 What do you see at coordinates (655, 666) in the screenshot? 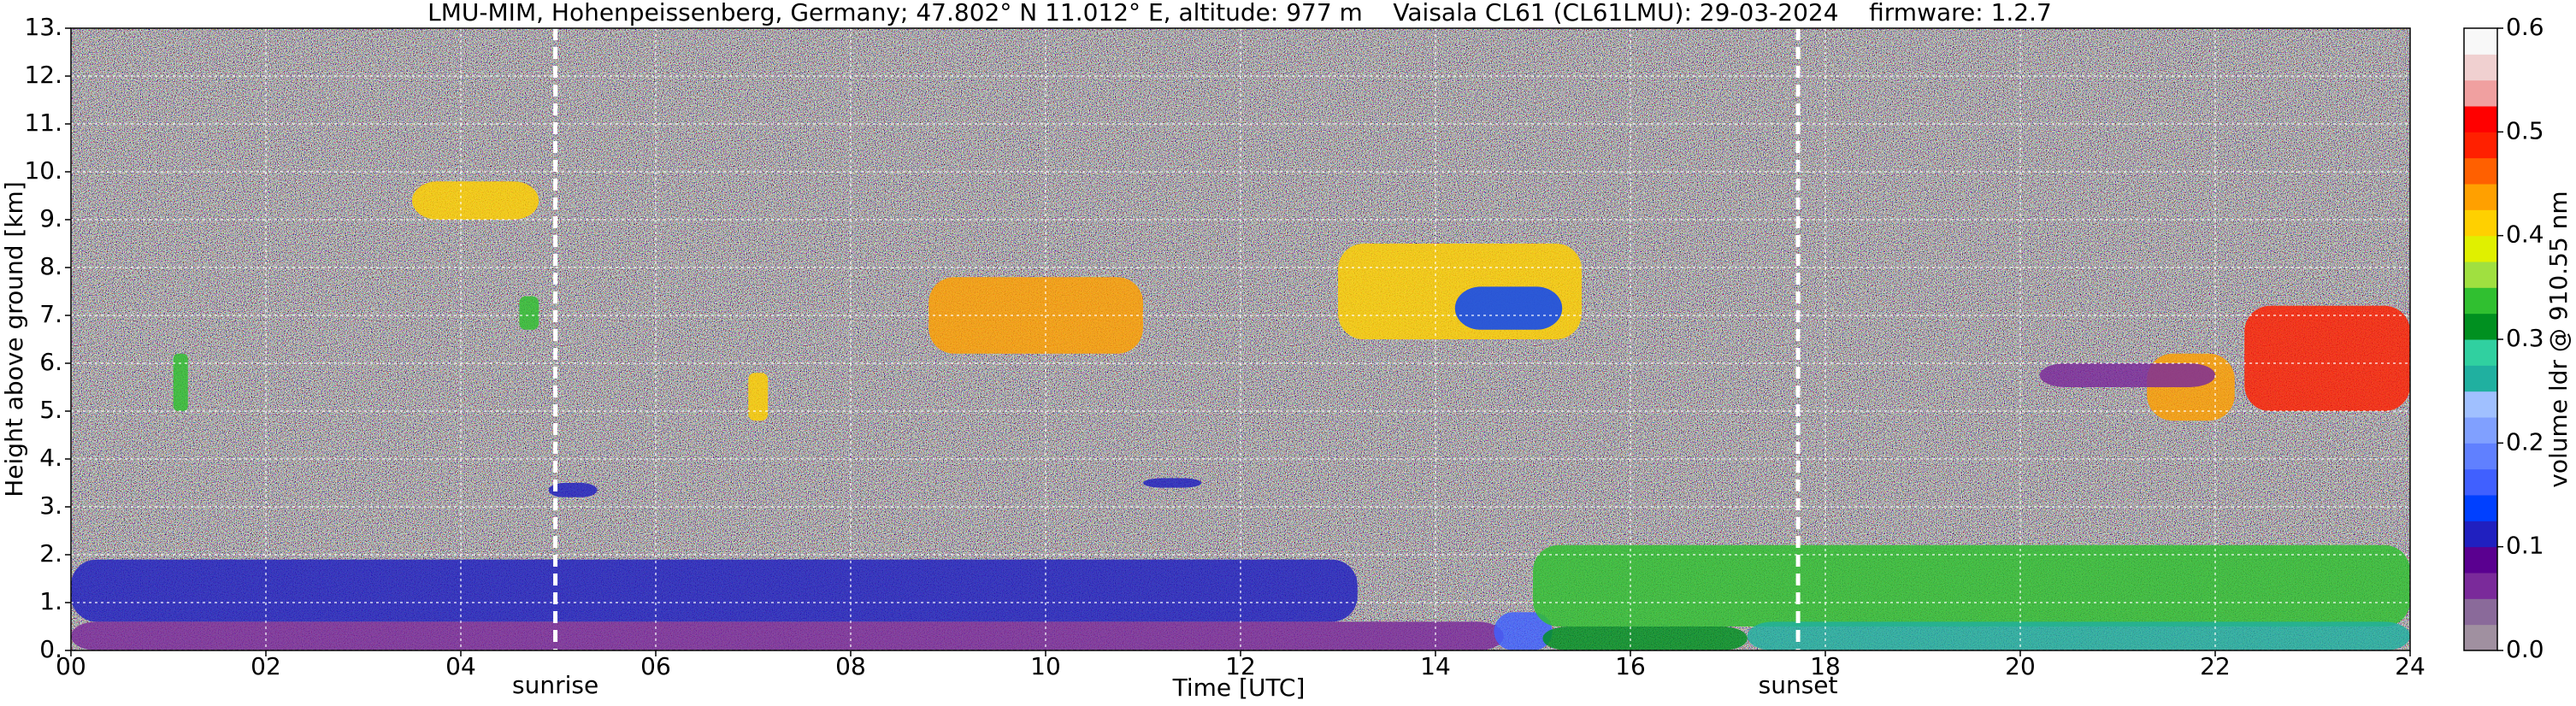
I see `x-tick-label: 06` at bounding box center [655, 666].